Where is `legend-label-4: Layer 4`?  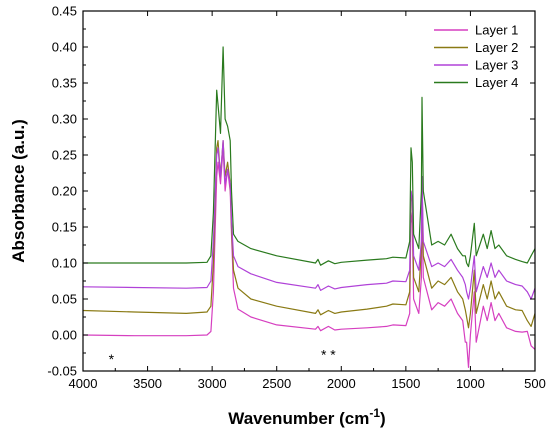
legend-label-4: Layer 4 is located at coordinates (496, 82).